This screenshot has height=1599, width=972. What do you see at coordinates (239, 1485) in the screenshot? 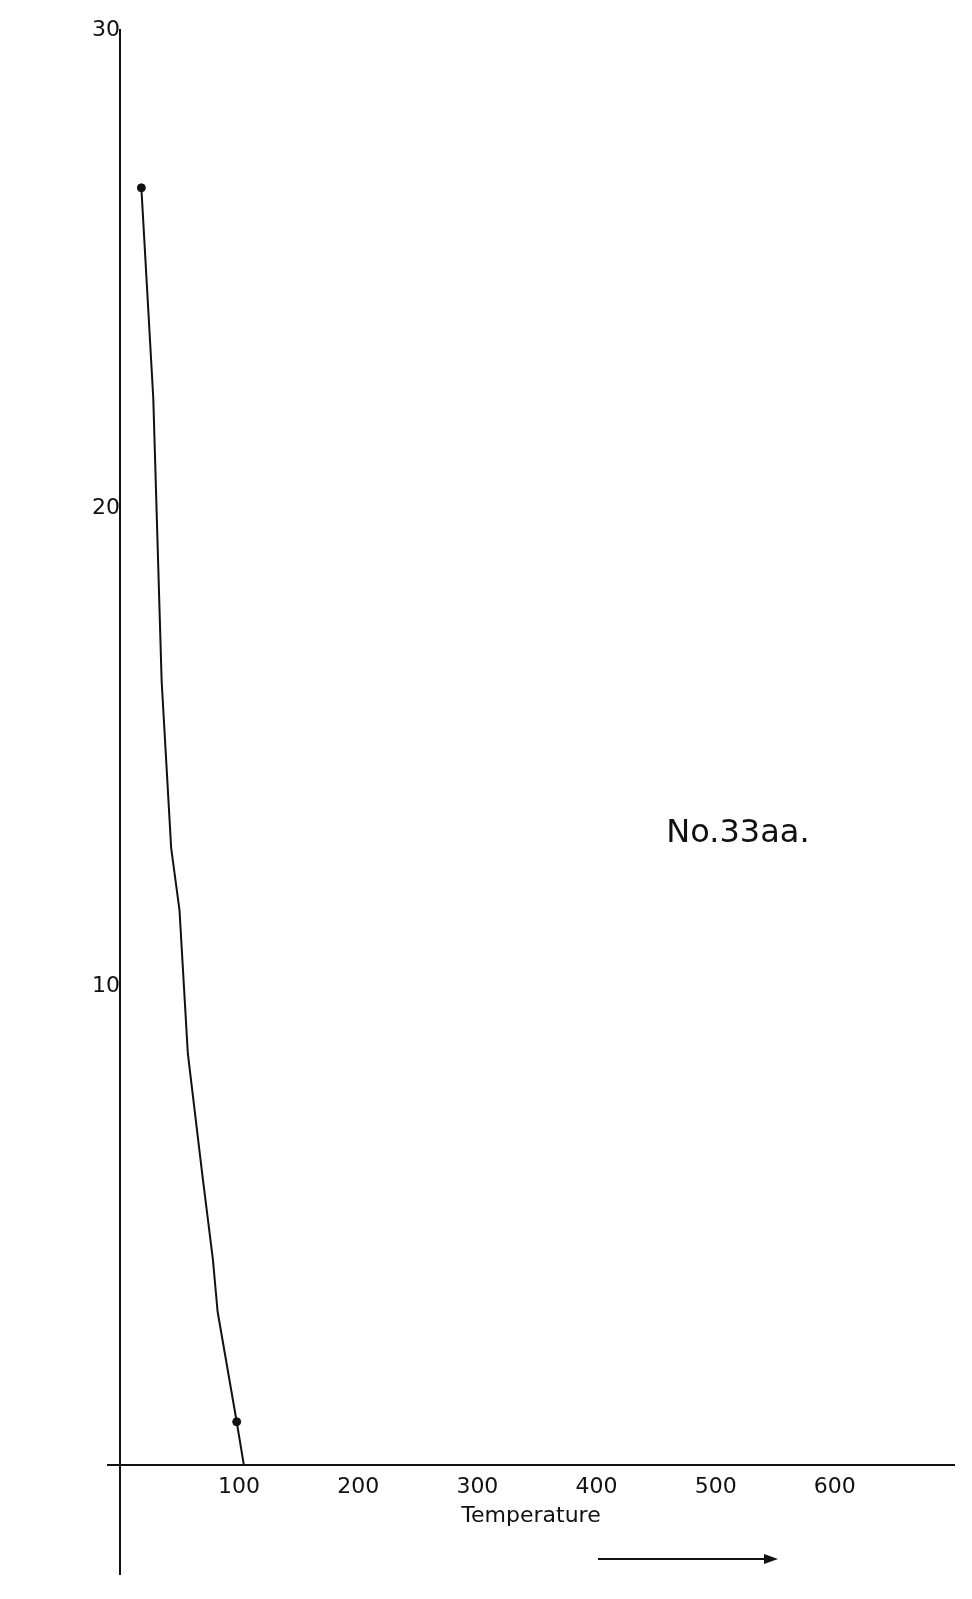
I see `x-tick-label: 100` at bounding box center [239, 1485].